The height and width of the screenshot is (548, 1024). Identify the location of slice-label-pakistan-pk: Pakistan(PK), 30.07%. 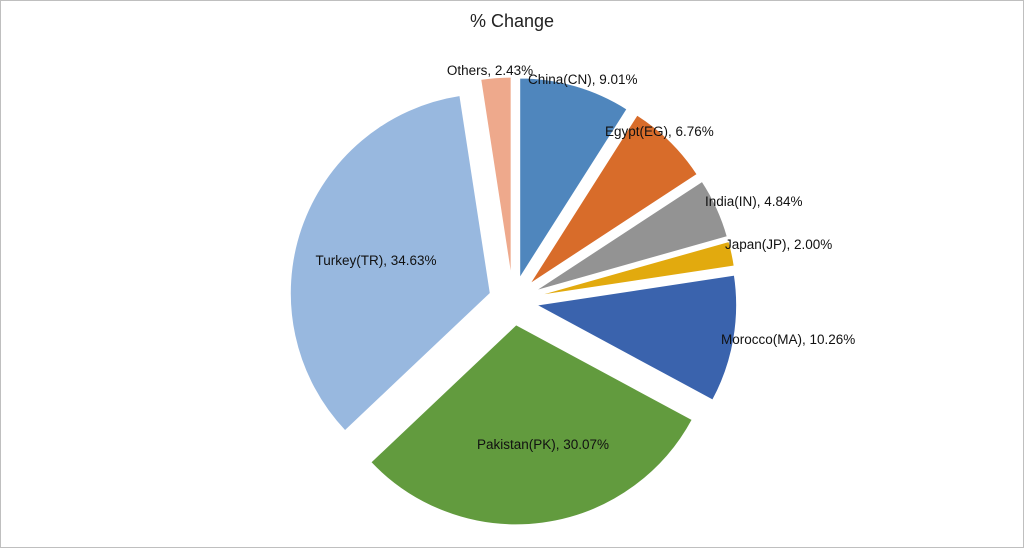
(543, 444).